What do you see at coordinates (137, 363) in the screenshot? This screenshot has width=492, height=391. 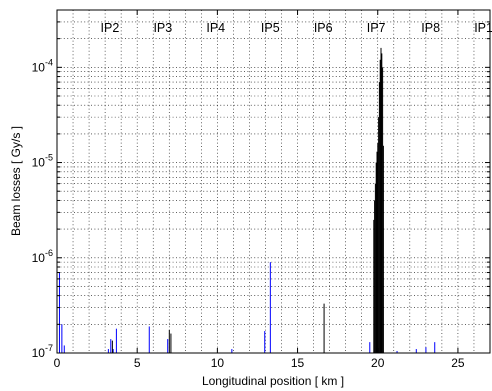 I see `x-tick-label: 5` at bounding box center [137, 363].